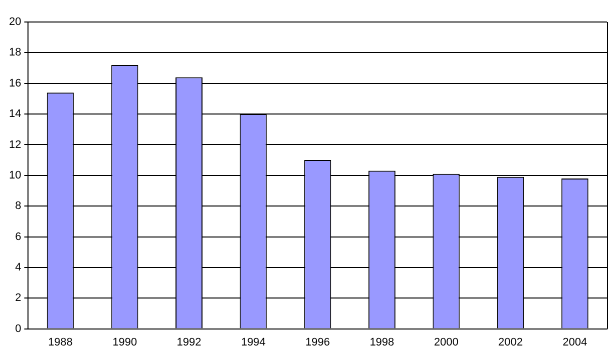  I want to click on x-tick-label: 2002, so click(510, 342).